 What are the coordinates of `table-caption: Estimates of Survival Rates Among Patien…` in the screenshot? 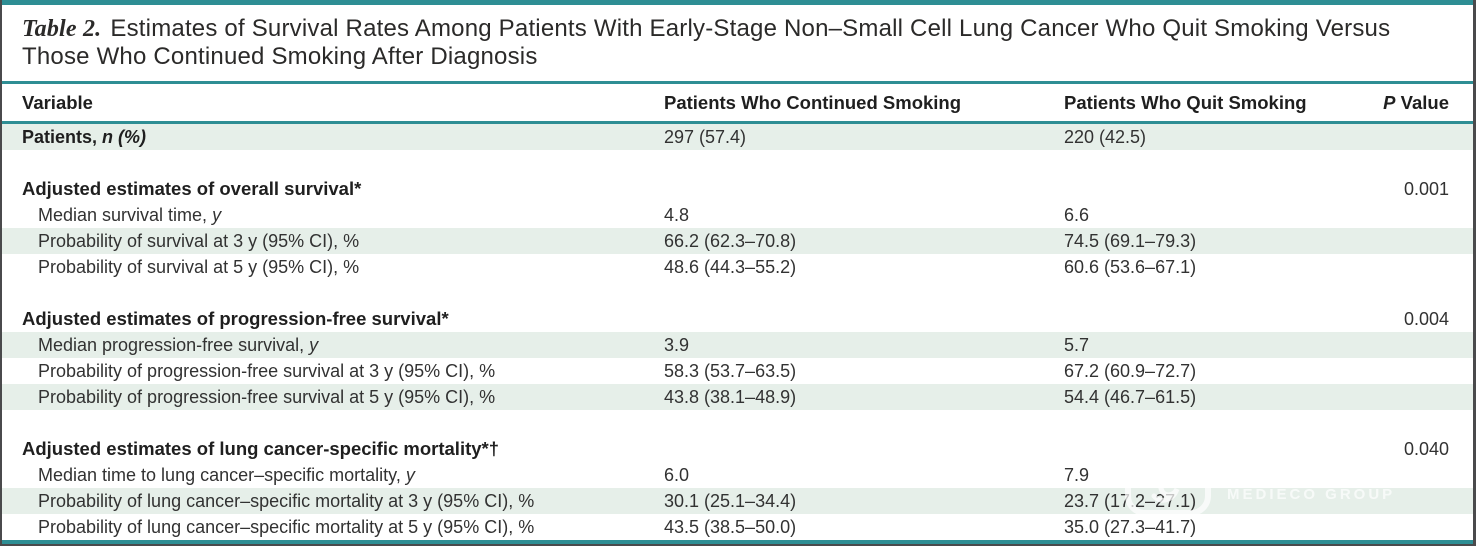 It's located at (706, 42).